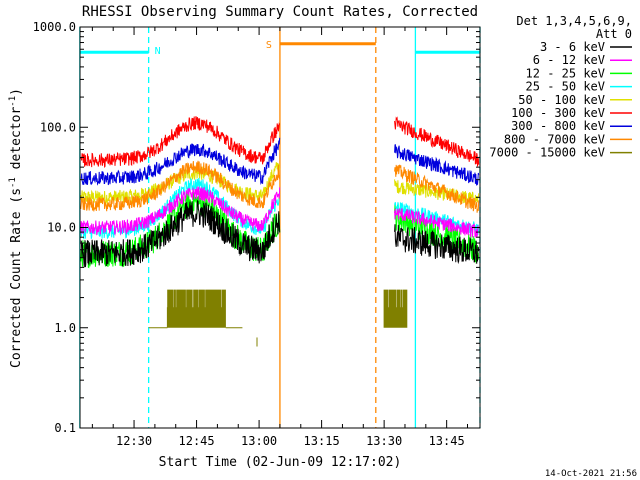 The width and height of the screenshot is (640, 480). What do you see at coordinates (384, 441) in the screenshot?
I see `x-tick-label: 13:30` at bounding box center [384, 441].